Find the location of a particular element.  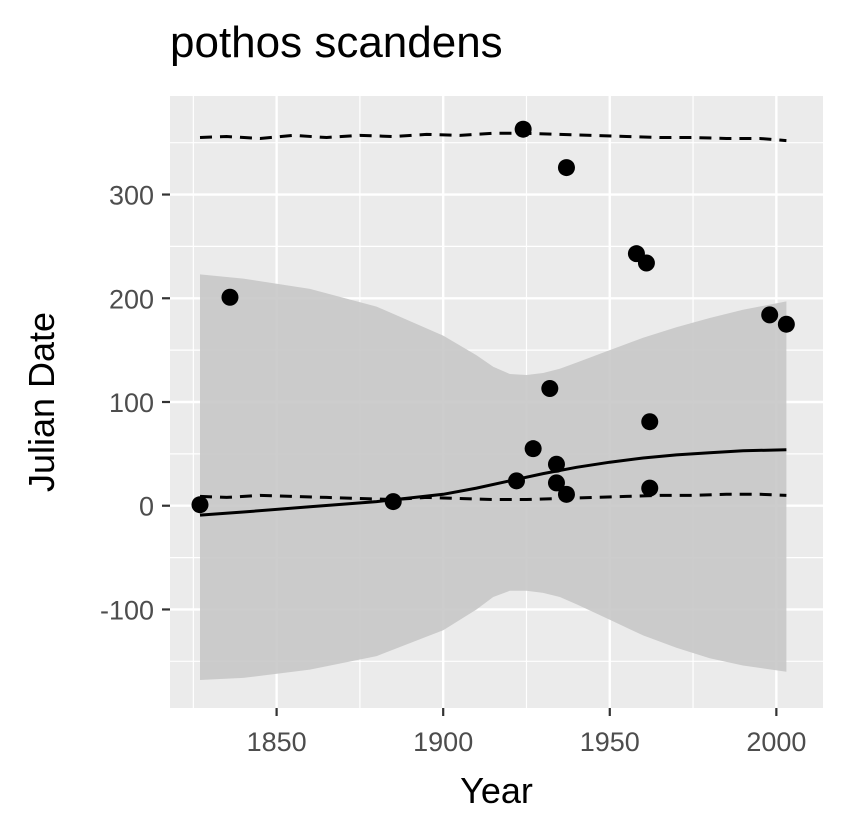

x-tick-label: 2000 is located at coordinates (776, 742).